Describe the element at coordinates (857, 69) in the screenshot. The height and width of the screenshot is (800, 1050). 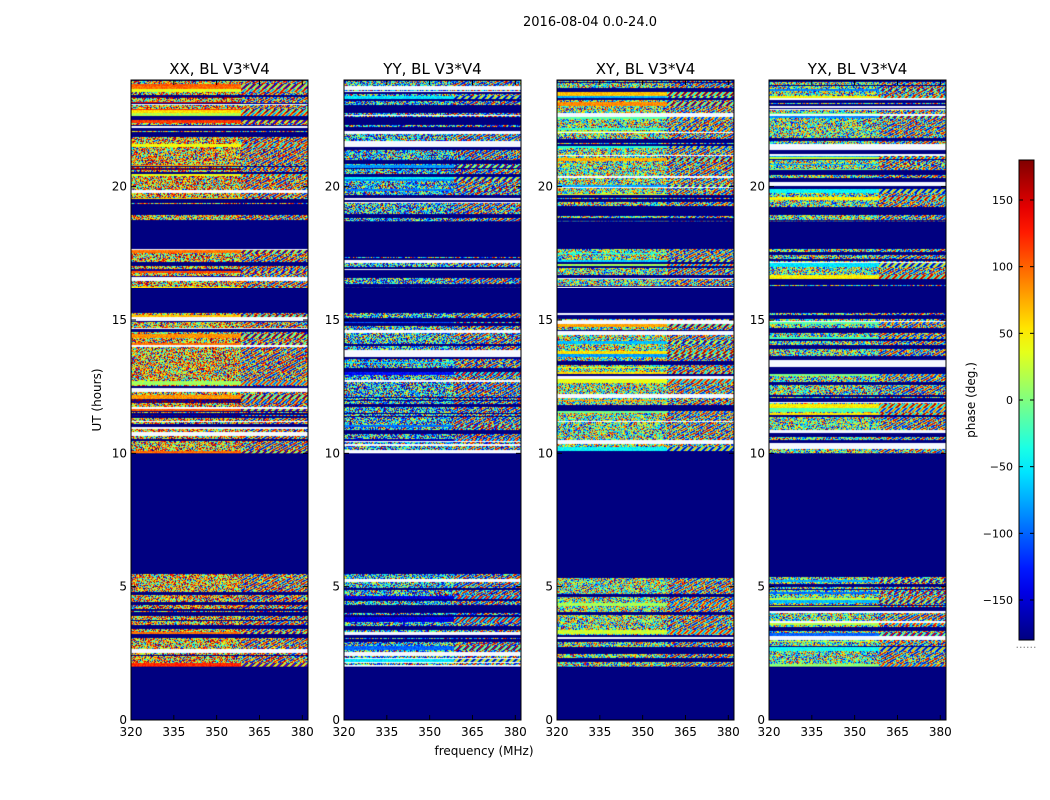
I see `panel-title: YX, BL V3*V4` at that location.